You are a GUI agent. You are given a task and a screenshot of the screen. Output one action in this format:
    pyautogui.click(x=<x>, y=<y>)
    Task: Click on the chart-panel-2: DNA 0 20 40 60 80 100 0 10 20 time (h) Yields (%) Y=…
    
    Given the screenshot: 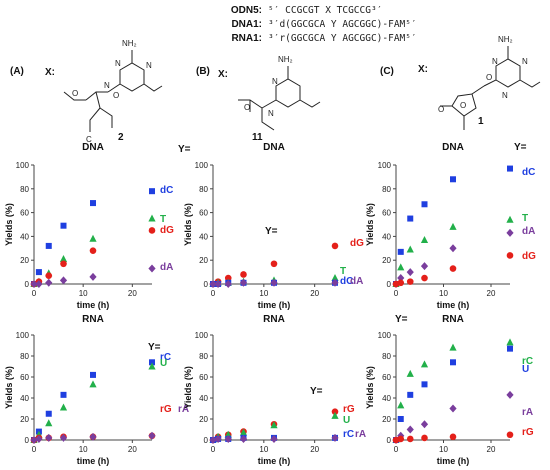 What is the action you would take?
    pyautogui.click(x=273, y=226)
    